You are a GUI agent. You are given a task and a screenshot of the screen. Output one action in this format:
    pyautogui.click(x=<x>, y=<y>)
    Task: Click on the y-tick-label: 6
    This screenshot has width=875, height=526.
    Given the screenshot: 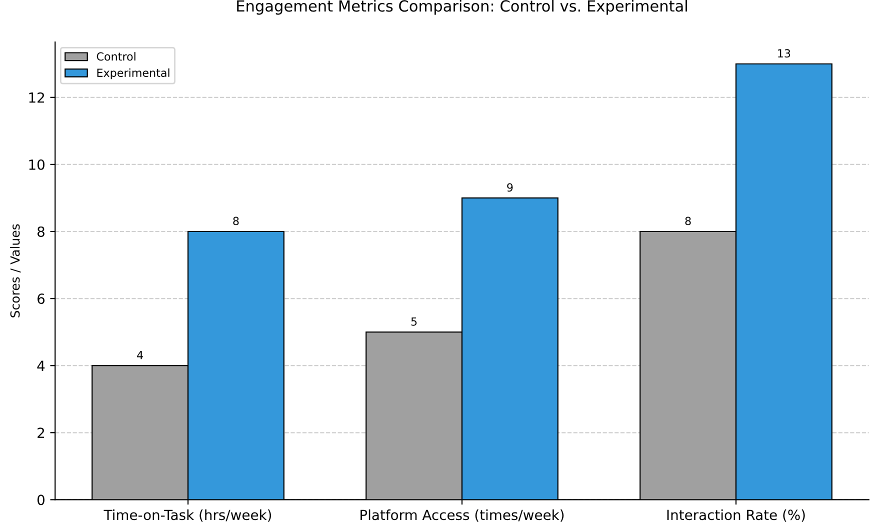 What is the action you would take?
    pyautogui.click(x=41, y=299)
    